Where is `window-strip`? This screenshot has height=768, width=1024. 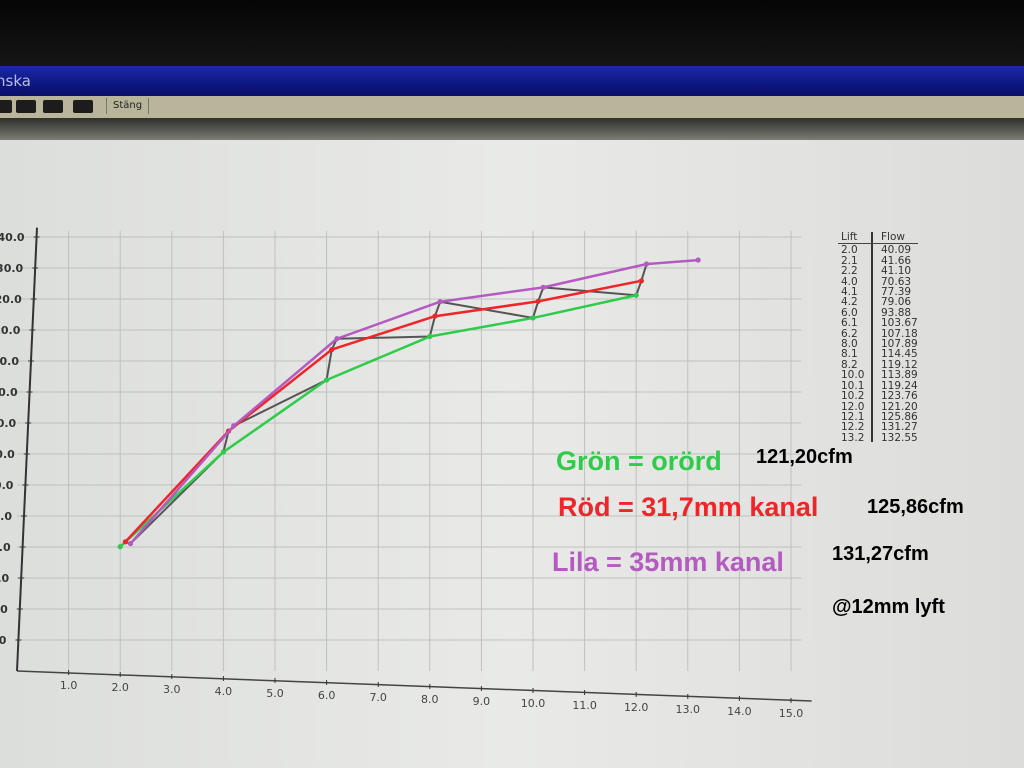 window-strip is located at coordinates (512, 129).